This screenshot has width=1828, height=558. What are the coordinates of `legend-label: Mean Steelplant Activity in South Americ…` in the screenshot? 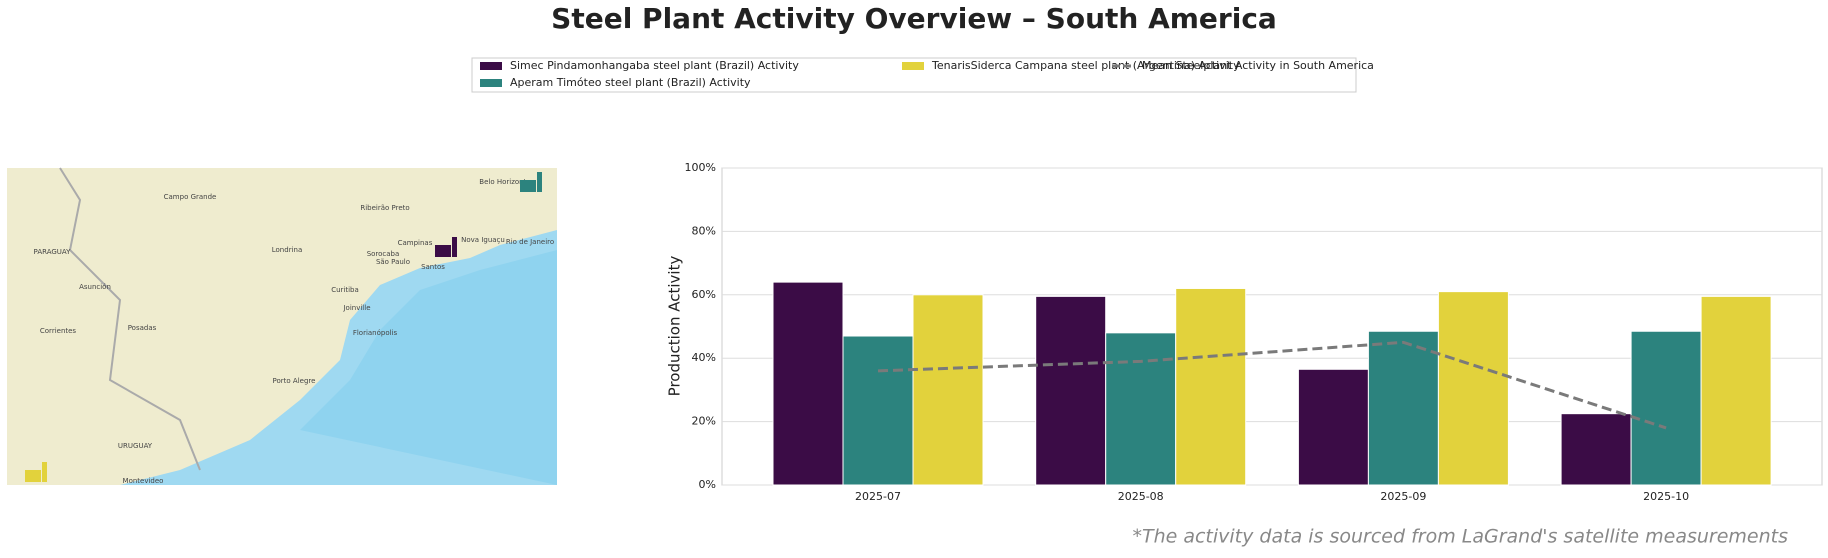 It's located at (1258, 65).